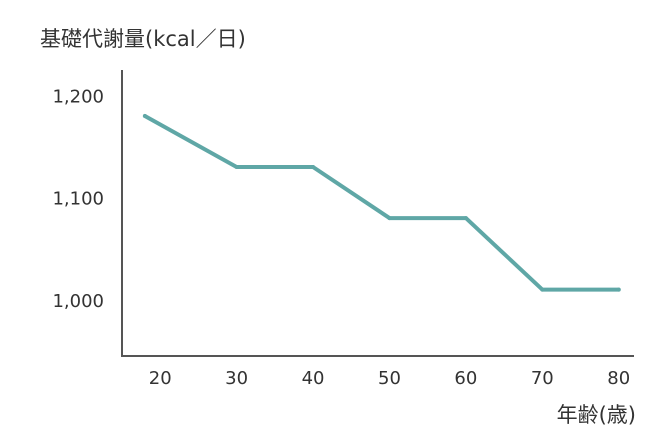 This screenshot has width=670, height=446. I want to click on x-tick-labels: 20 30 40 50 60 70 80, so click(389, 378).